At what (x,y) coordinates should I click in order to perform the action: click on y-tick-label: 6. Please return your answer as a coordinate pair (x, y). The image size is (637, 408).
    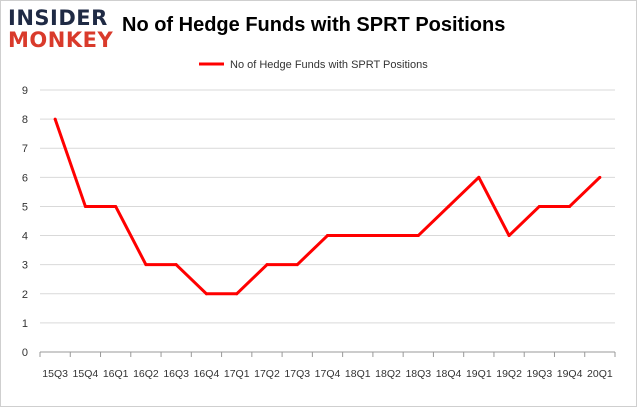
    Looking at the image, I should click on (25, 178).